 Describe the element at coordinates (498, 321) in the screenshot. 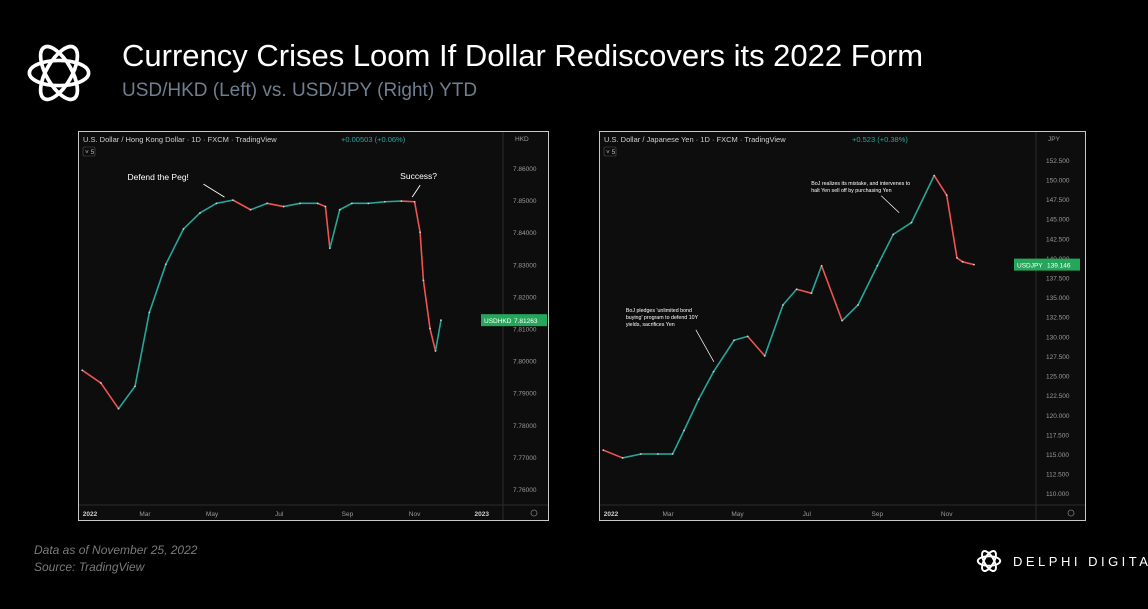

I see `price-tag-symbol: USDHKD` at that location.